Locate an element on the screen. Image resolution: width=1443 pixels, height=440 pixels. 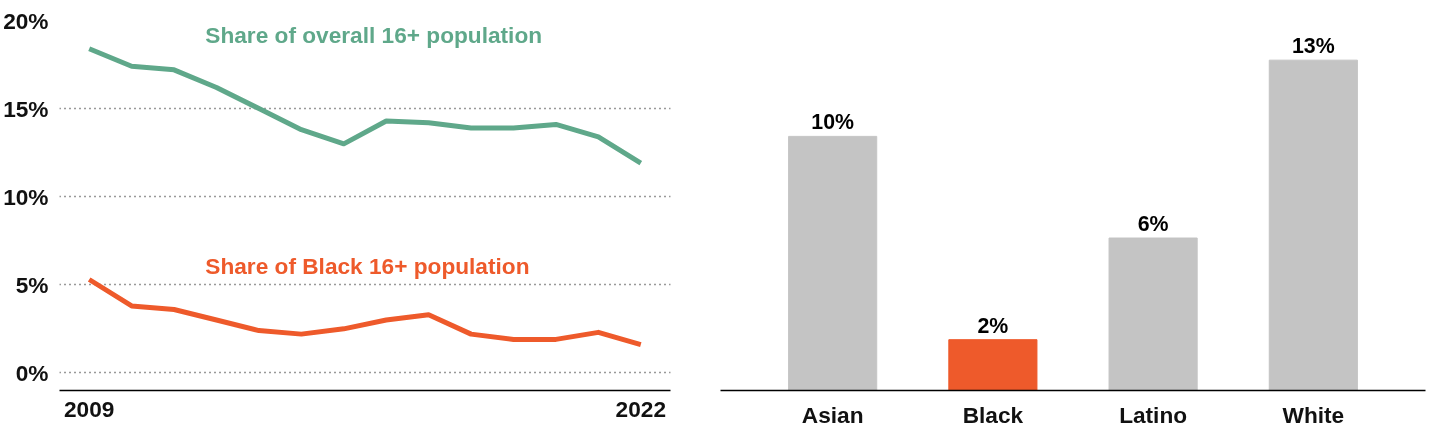
y-tick-label: 20% is located at coordinates (26, 20).